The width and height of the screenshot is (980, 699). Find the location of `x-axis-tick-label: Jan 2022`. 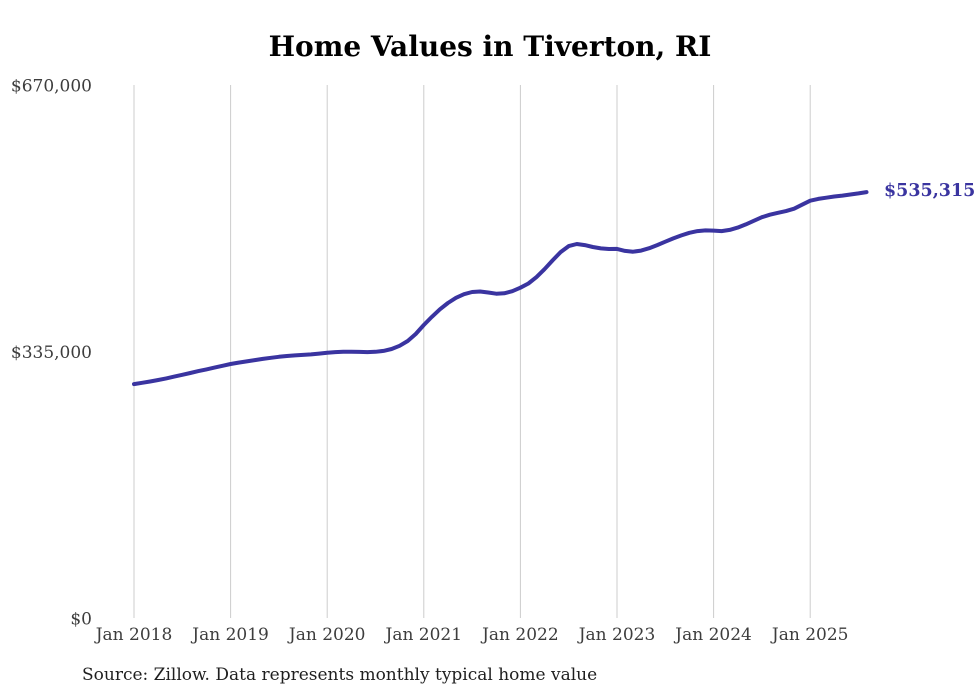

x-axis-tick-label: Jan 2022 is located at coordinates (519, 635).